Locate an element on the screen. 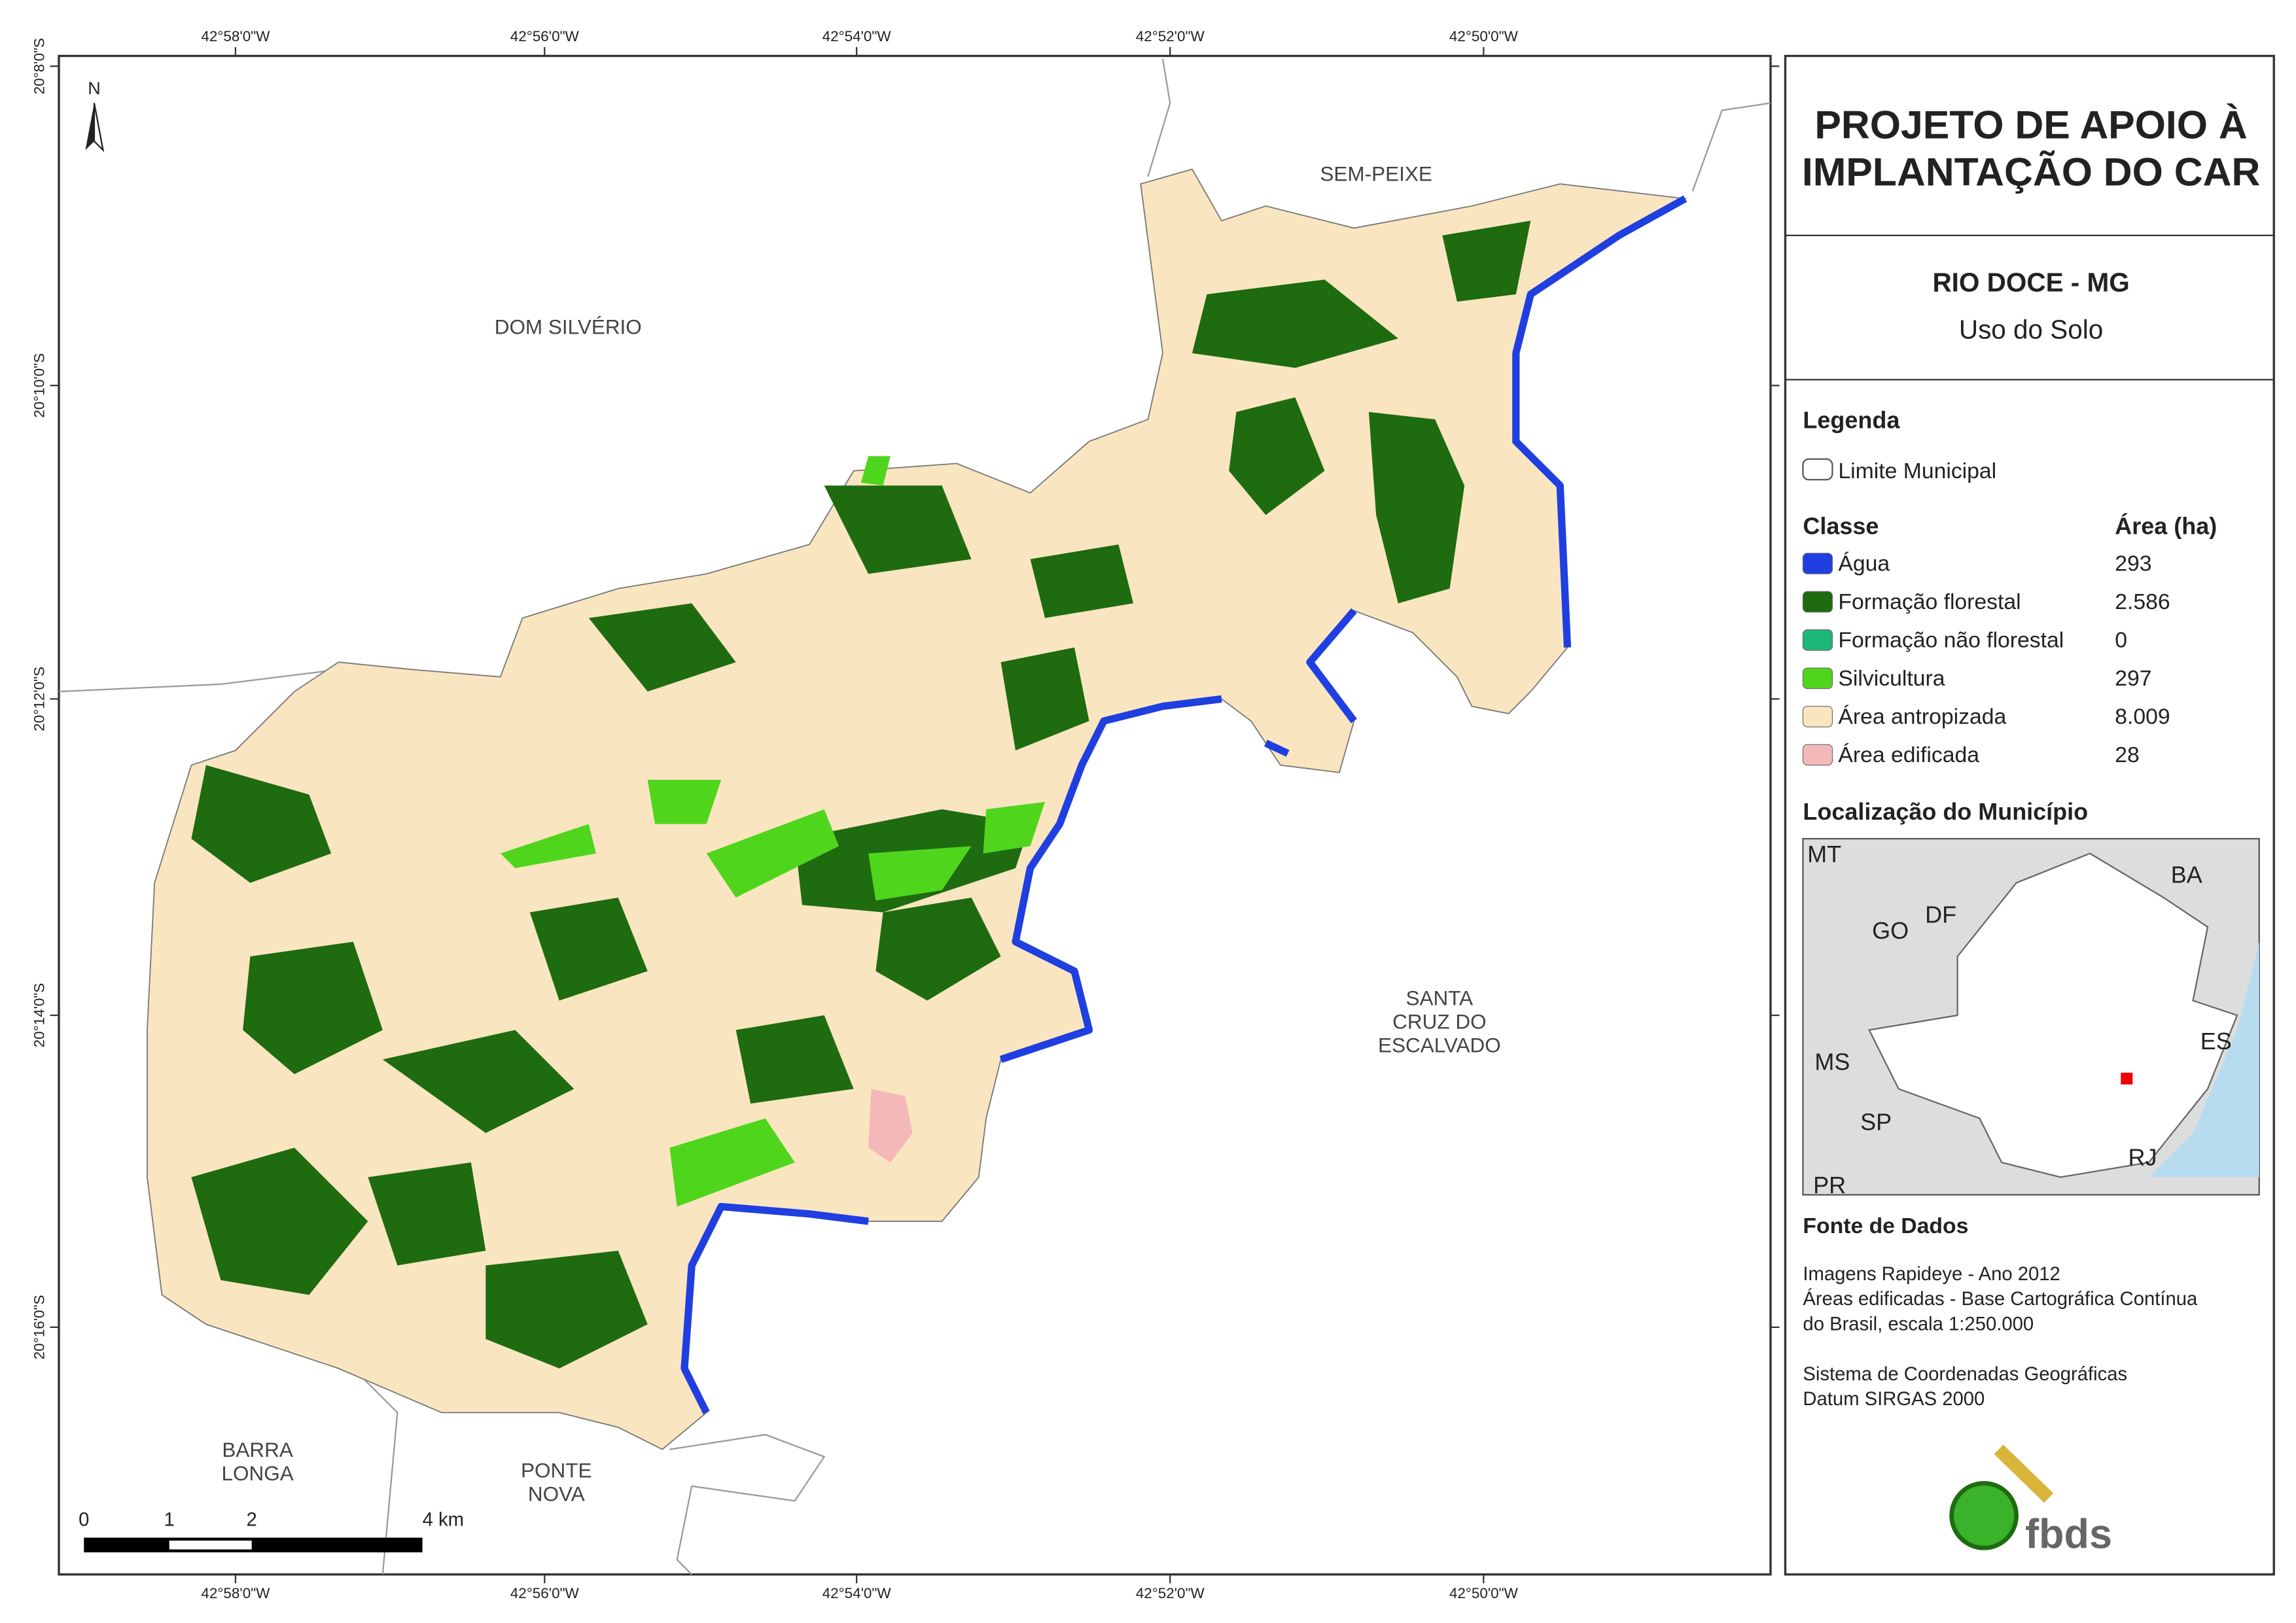 Image resolution: width=2296 pixels, height=1623 pixels. boundary-swatch is located at coordinates (1817, 469).